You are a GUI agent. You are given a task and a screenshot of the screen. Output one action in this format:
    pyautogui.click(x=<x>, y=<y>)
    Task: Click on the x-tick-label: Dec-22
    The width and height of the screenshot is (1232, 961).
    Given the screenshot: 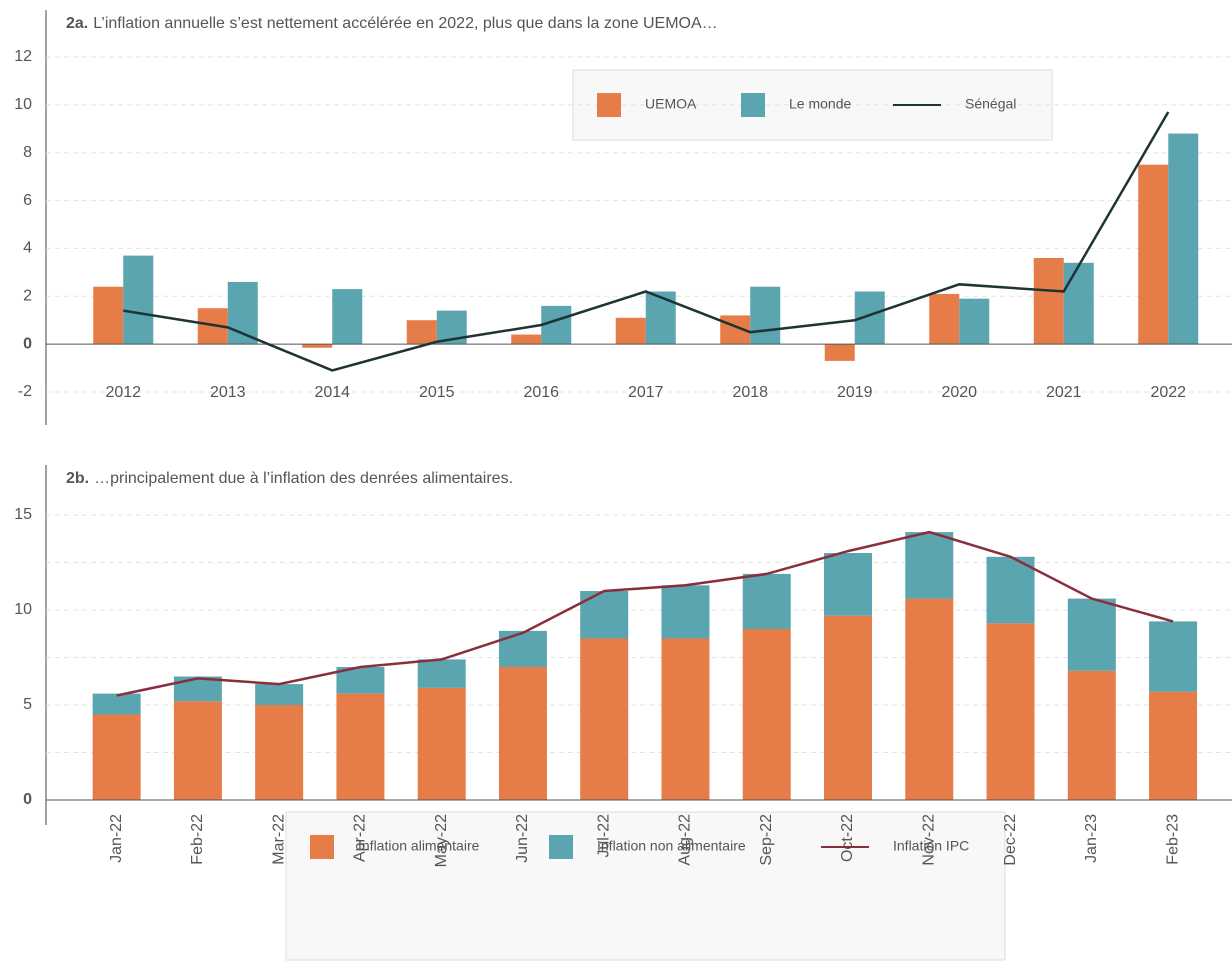 What is the action you would take?
    pyautogui.click(x=1010, y=840)
    